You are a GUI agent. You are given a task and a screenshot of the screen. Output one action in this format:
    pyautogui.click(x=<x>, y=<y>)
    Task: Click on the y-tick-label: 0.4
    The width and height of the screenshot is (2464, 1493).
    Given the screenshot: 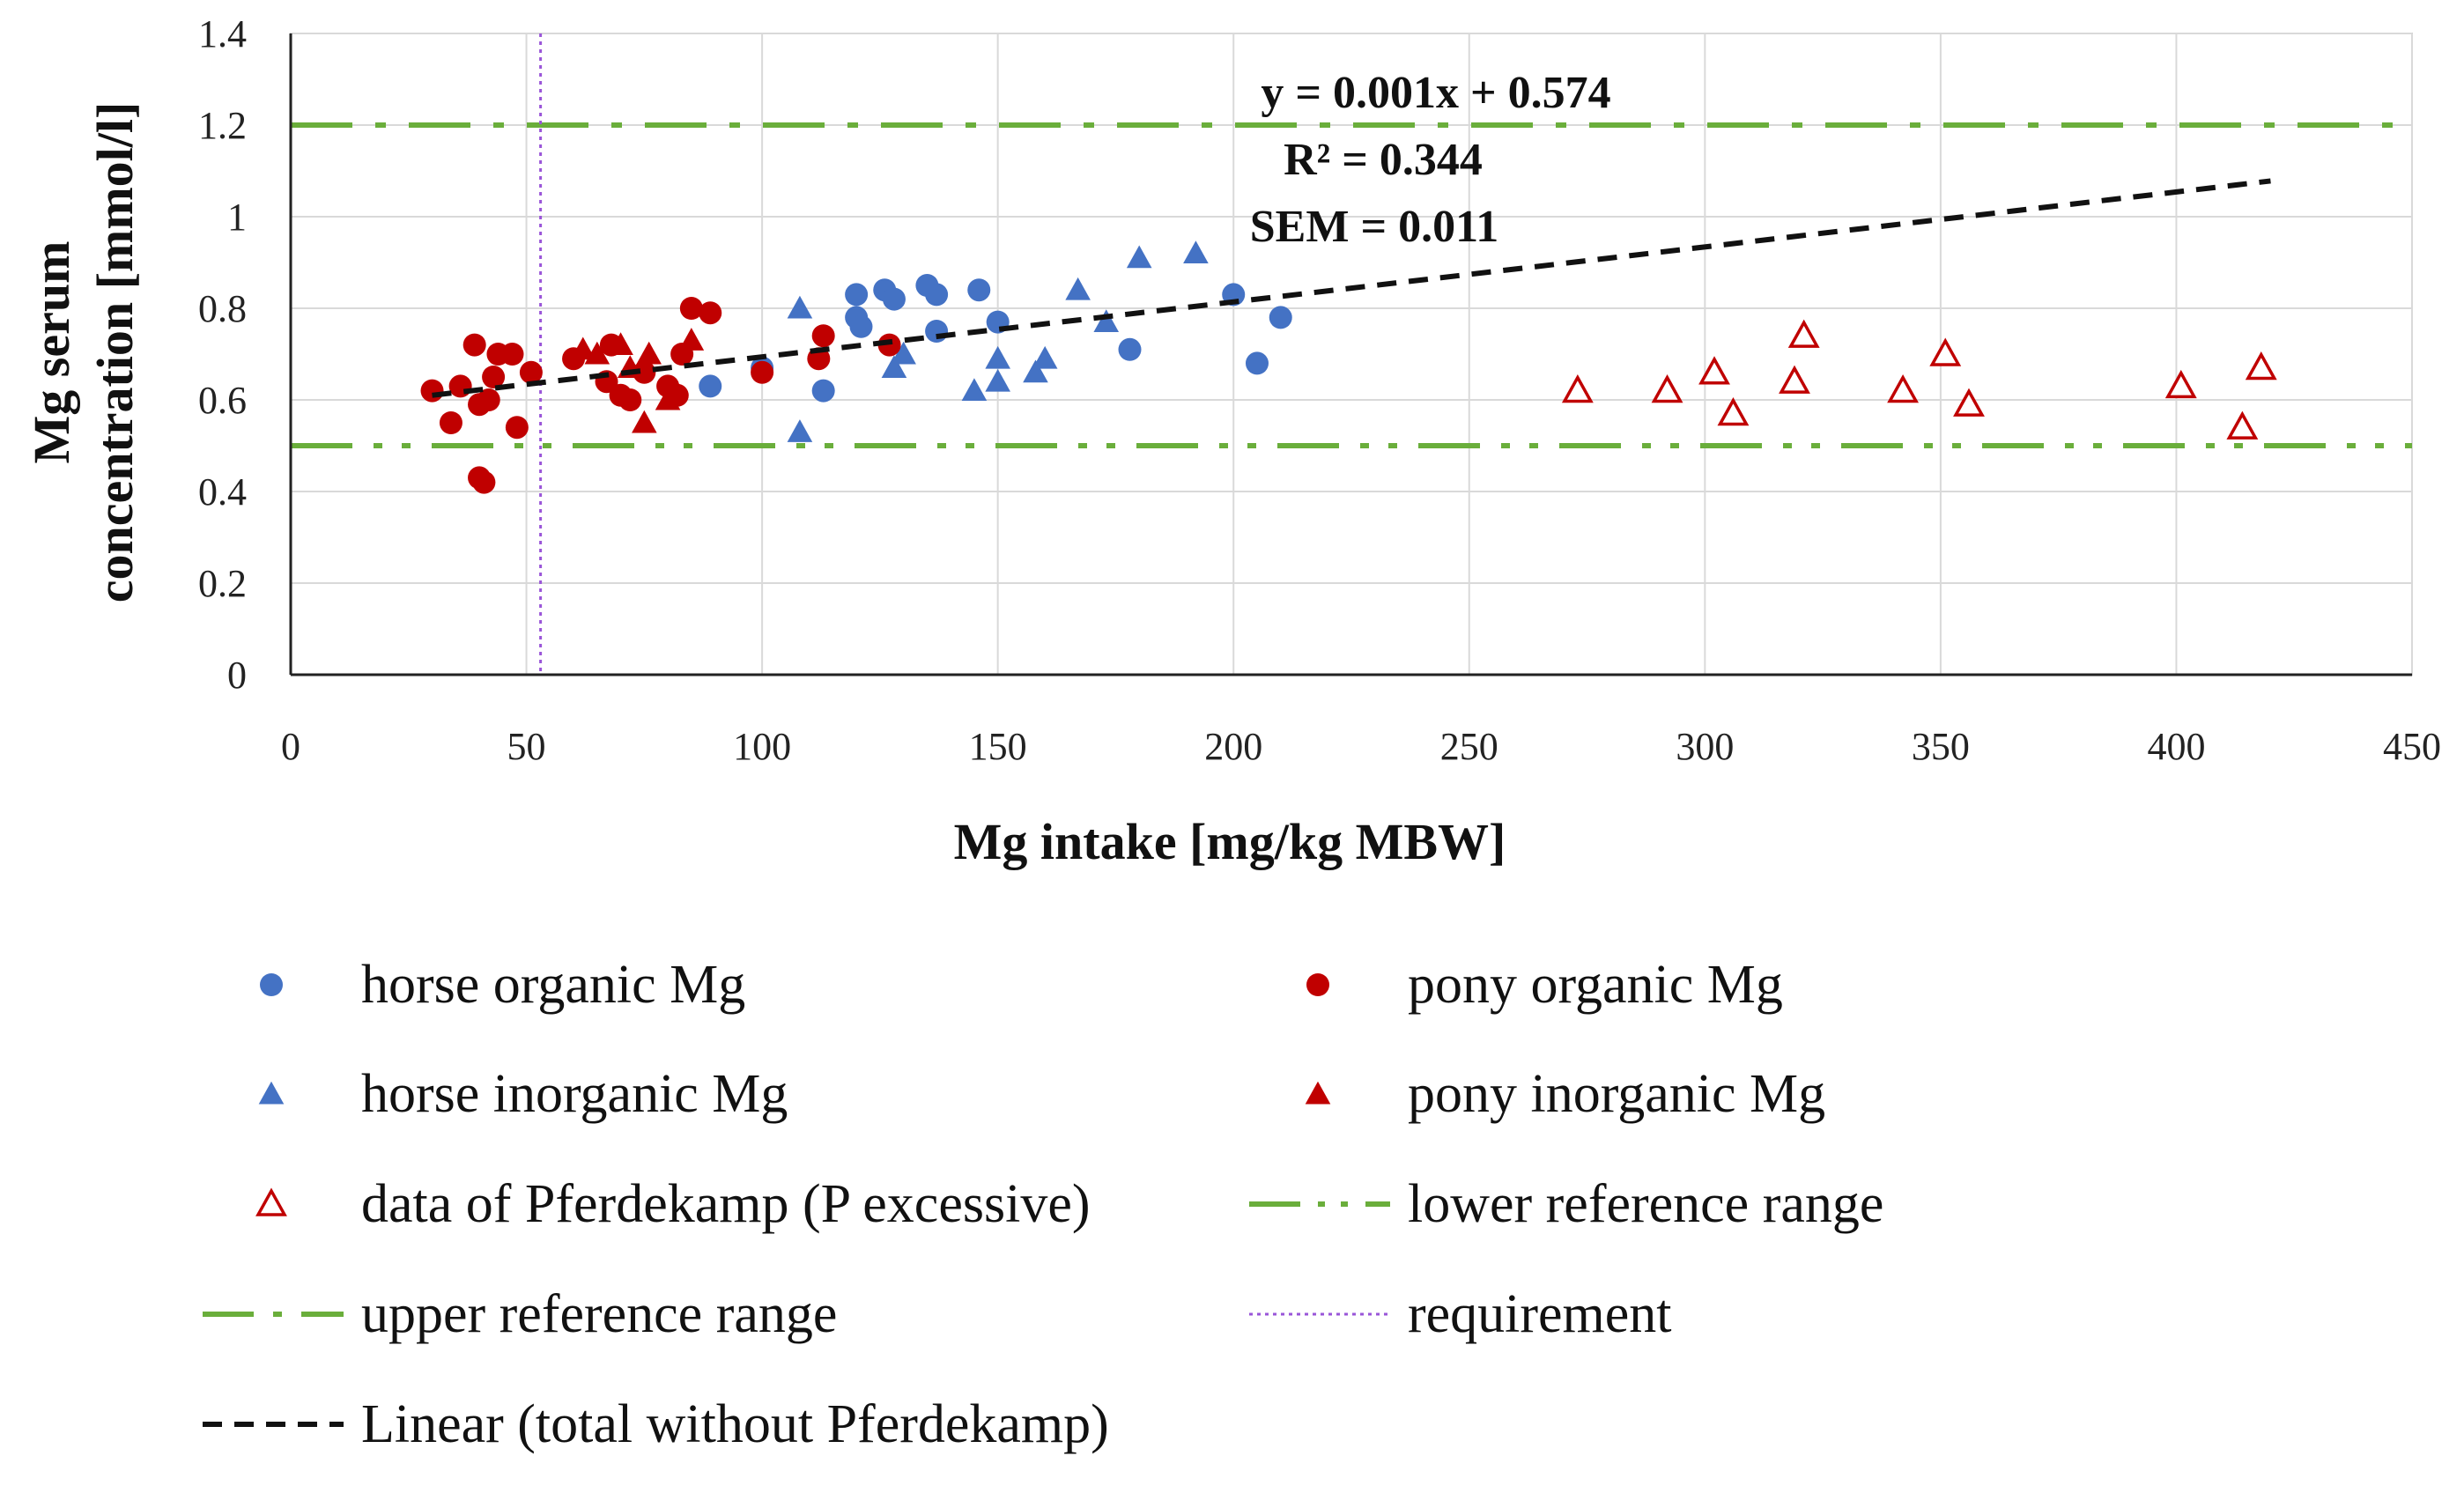 What is the action you would take?
    pyautogui.click(x=222, y=492)
    